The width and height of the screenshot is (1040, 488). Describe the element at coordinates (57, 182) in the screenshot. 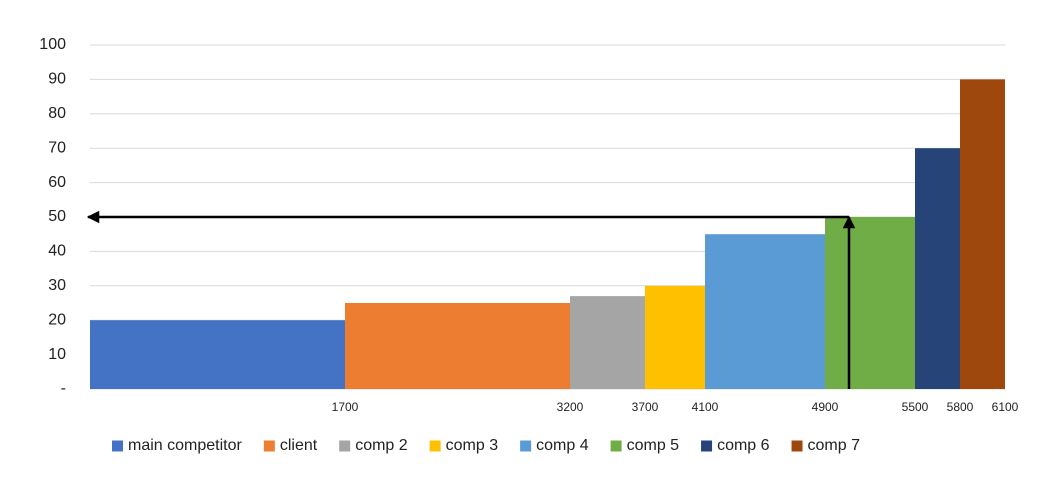

I see `y-tick-label: 60` at that location.